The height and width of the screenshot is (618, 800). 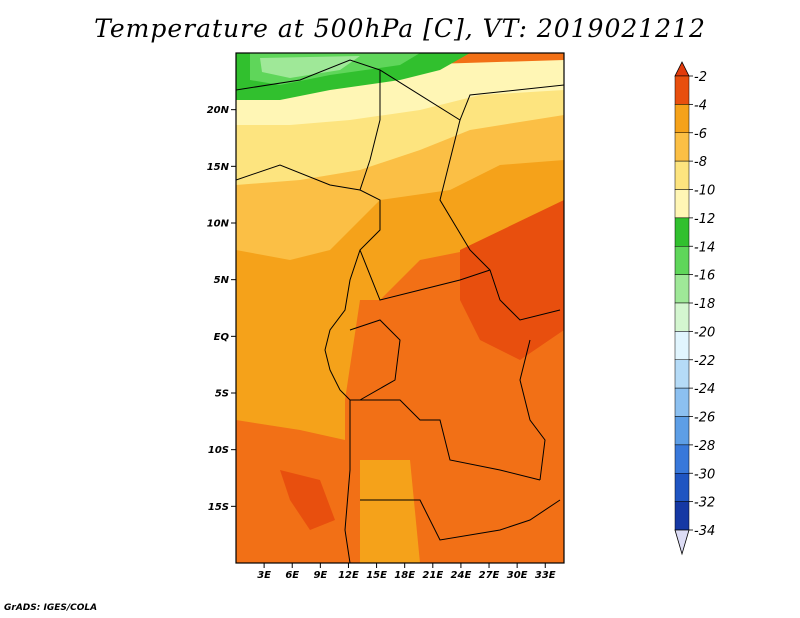 What do you see at coordinates (704, 276) in the screenshot?
I see `colorbar-label: -16` at bounding box center [704, 276].